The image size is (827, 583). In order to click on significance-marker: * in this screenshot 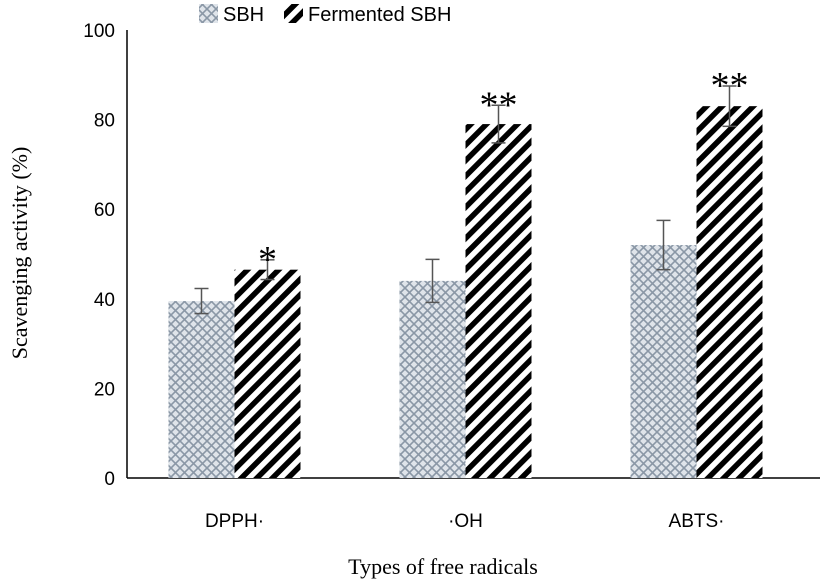, I will do `click(267, 260)`.